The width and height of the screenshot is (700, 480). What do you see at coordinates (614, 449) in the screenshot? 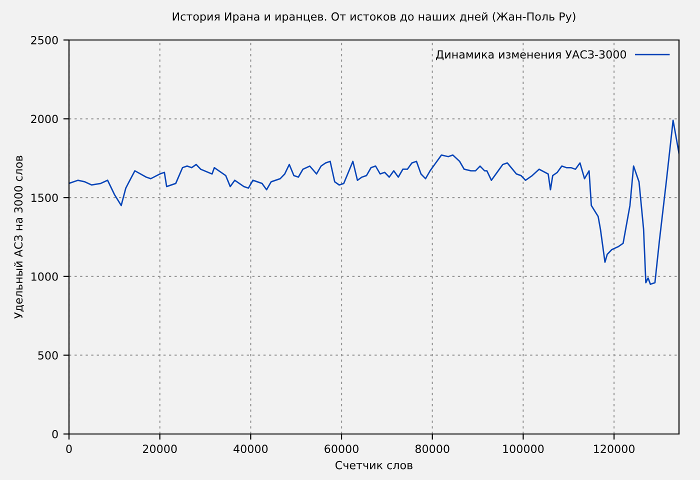
I see `x-tick-label: 120000` at bounding box center [614, 449].